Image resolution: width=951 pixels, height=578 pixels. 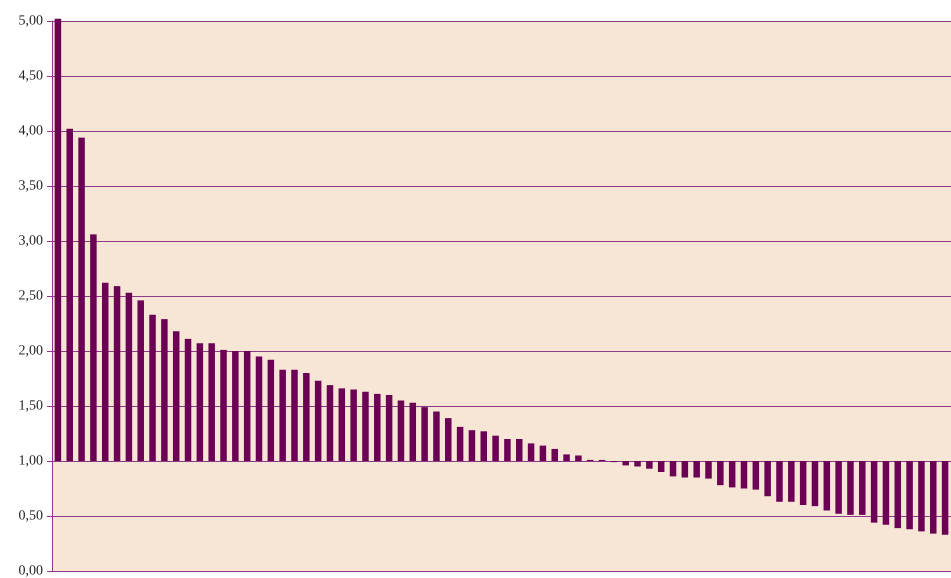 I want to click on y-tick-label: 3,50, so click(x=30, y=186).